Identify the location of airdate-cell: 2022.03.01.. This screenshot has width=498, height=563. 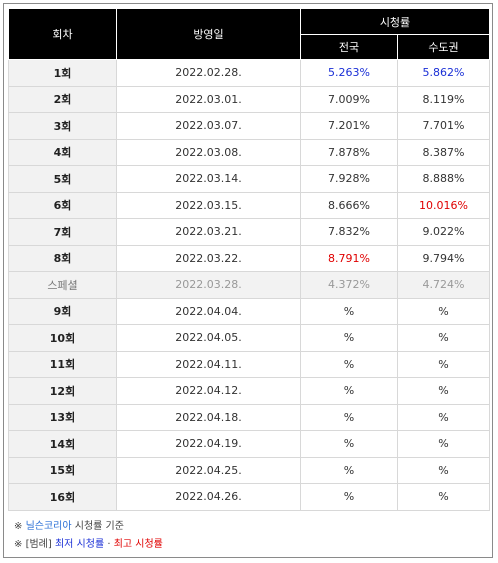
(208, 99).